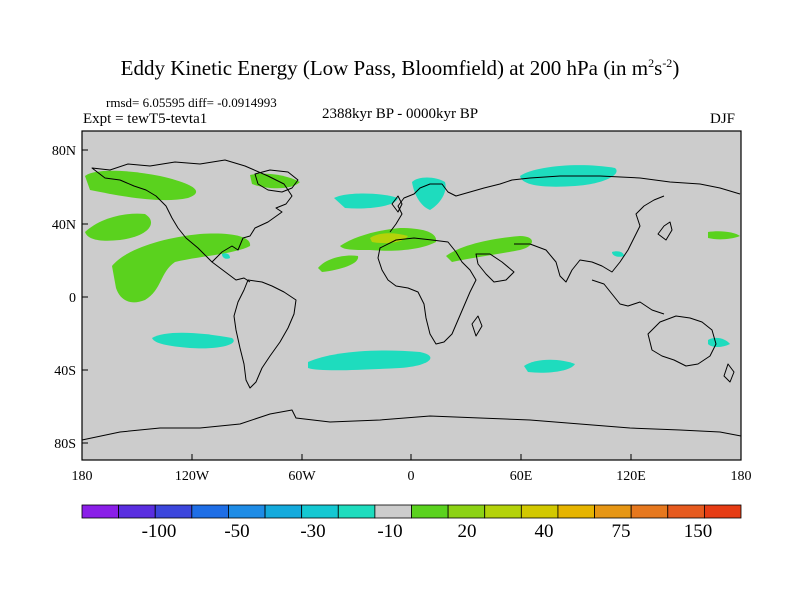  Describe the element at coordinates (159, 531) in the screenshot. I see `colorbar-label: -100` at that location.